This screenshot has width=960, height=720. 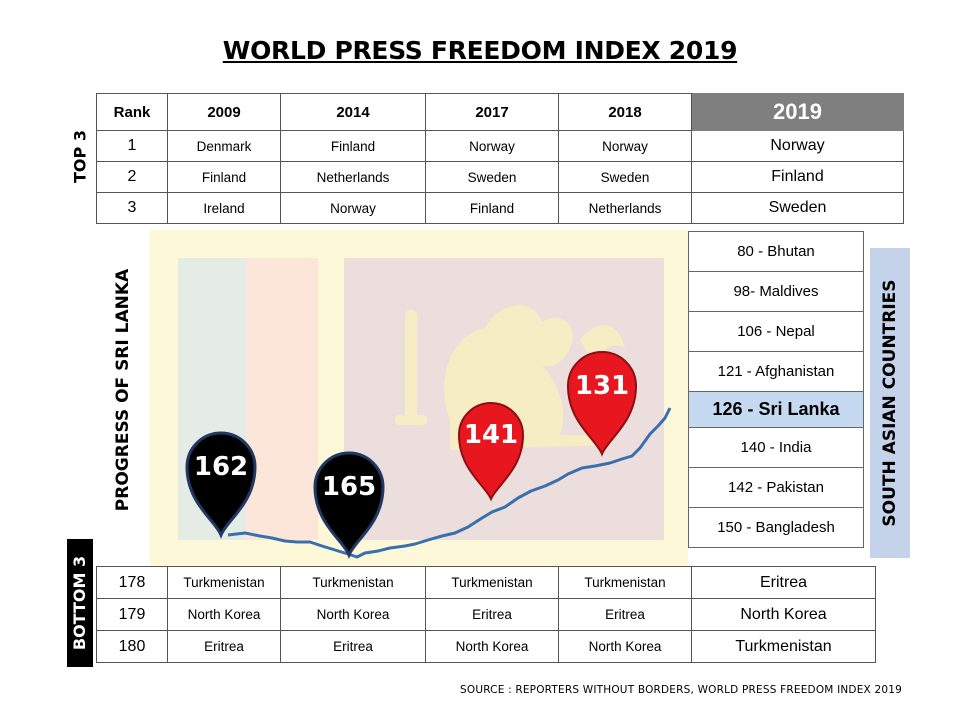 I want to click on south-asia-cell: 106 - Nepal, so click(x=776, y=331).